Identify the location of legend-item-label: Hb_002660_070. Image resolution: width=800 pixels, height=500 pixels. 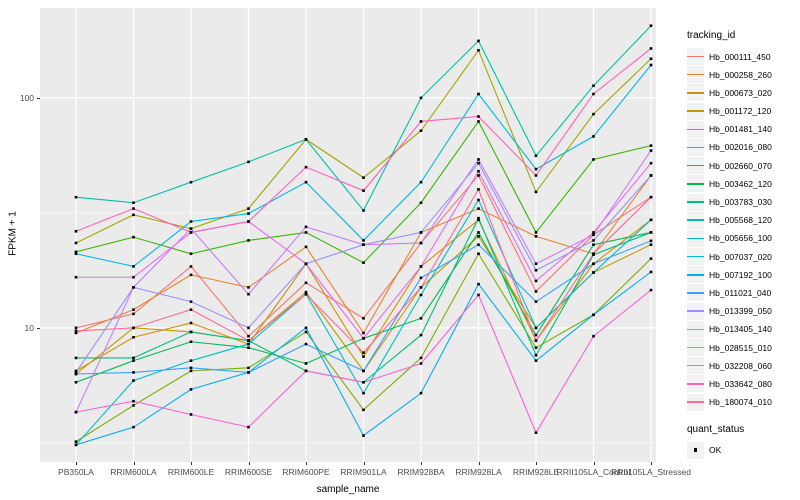
(740, 165).